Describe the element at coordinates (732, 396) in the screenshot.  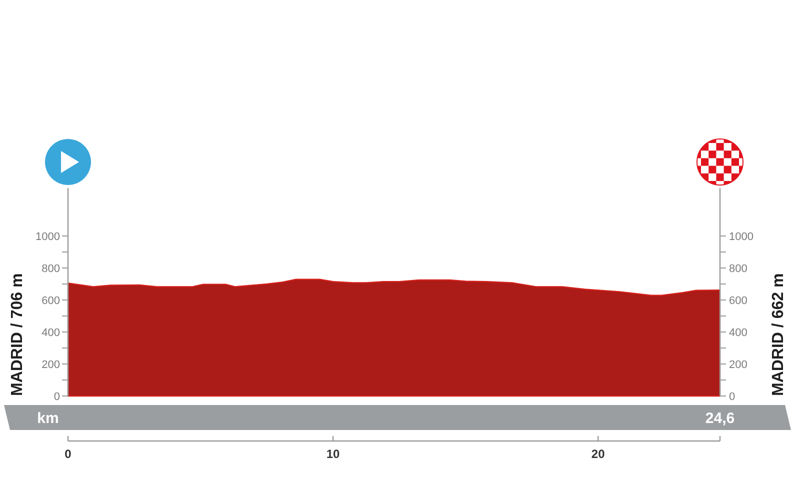
I see `y2-tick-label: 0` at that location.